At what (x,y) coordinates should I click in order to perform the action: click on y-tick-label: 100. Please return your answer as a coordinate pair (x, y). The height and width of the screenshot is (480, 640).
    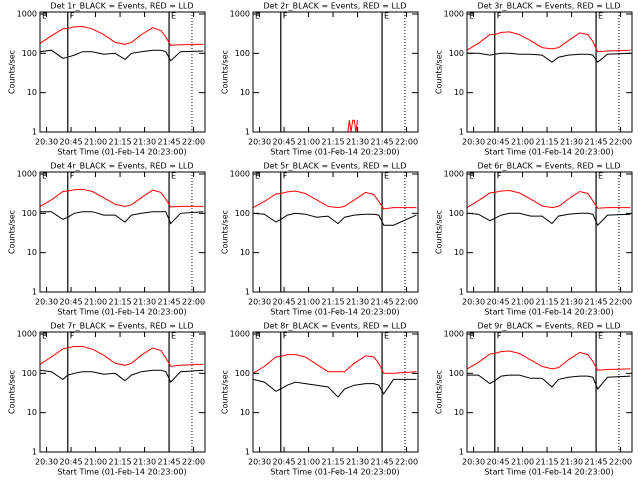
    Looking at the image, I should click on (242, 53).